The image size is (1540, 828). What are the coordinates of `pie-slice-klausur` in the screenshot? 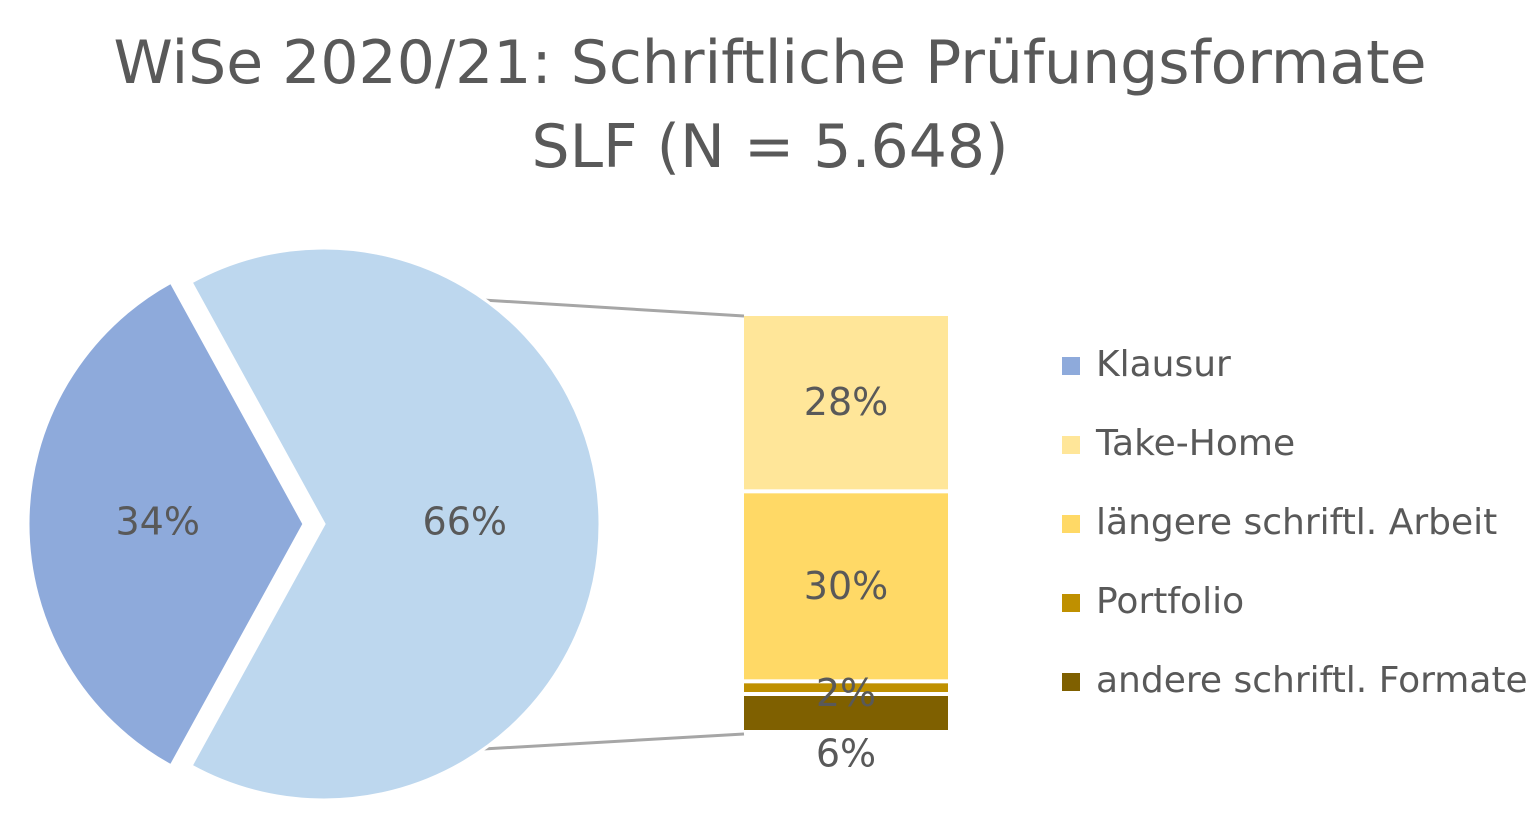 It's located at (166, 524).